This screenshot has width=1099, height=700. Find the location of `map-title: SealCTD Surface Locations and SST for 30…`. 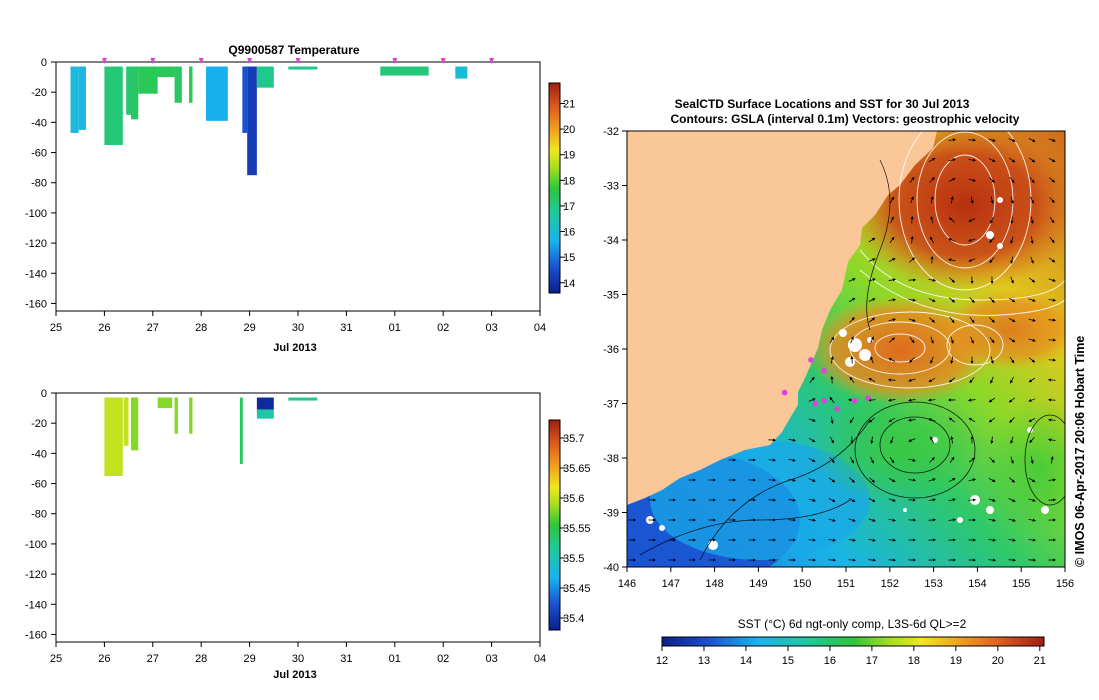

map-title: SealCTD Surface Locations and SST for 30… is located at coordinates (822, 104).